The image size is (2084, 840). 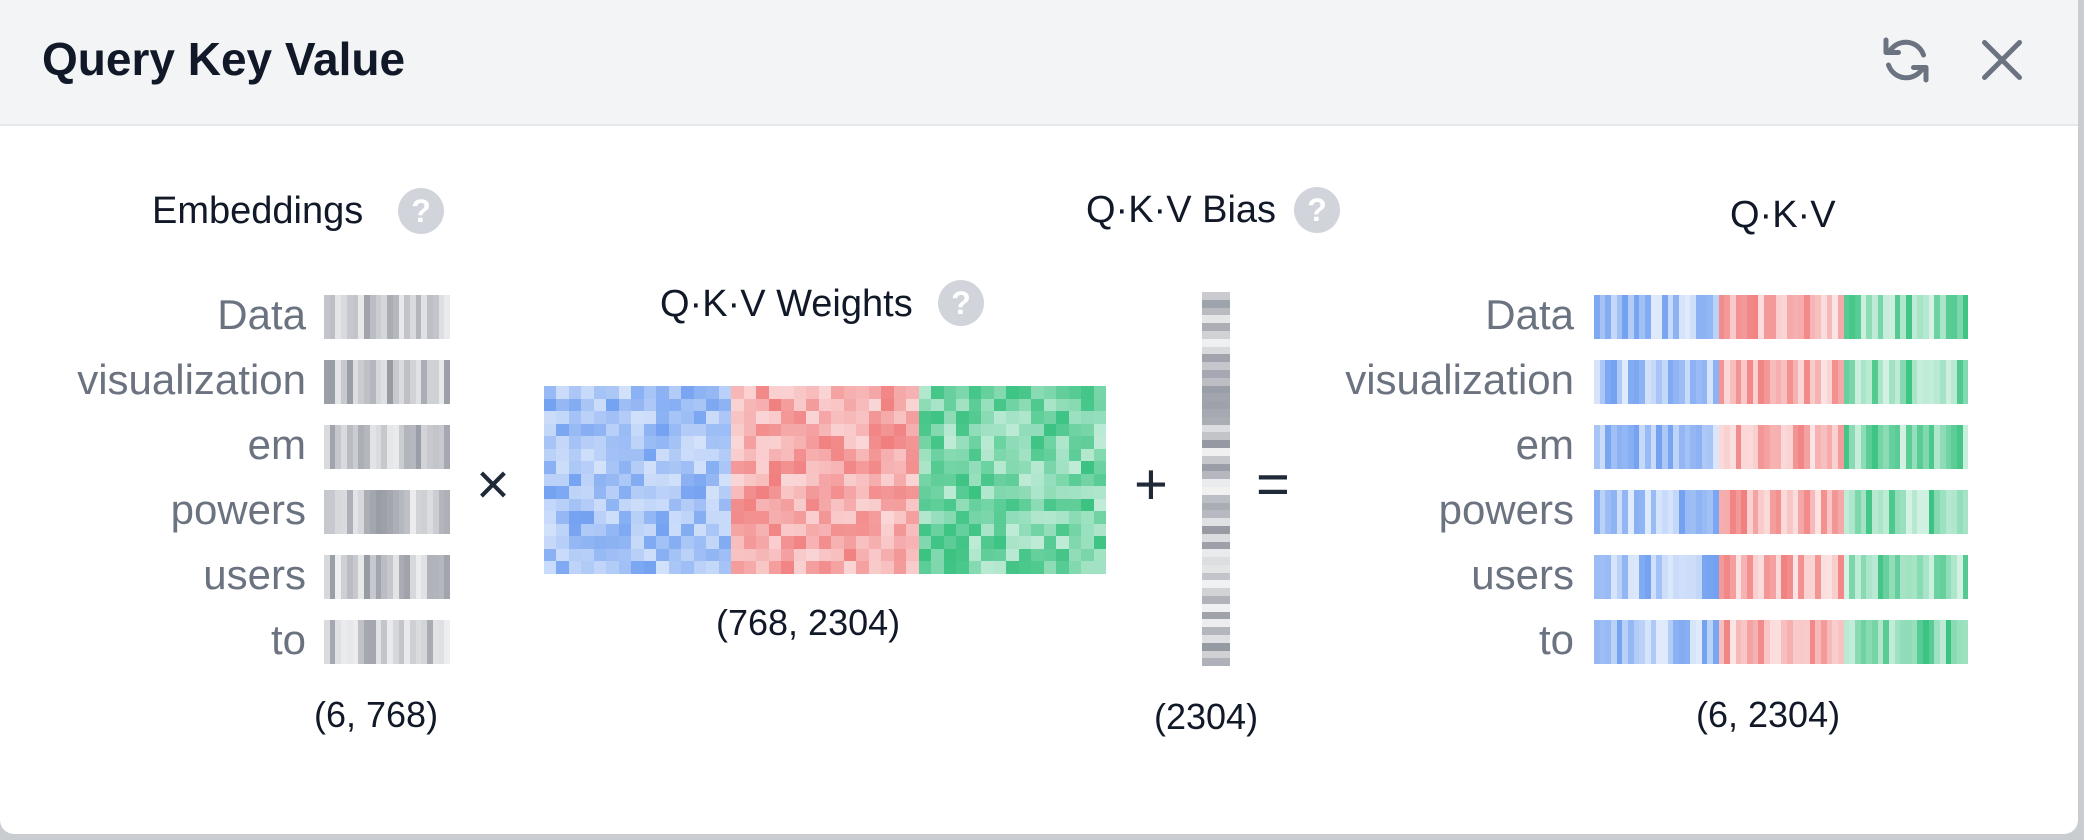 What do you see at coordinates (1206, 716) in the screenshot?
I see `bias-shape: (2304)` at bounding box center [1206, 716].